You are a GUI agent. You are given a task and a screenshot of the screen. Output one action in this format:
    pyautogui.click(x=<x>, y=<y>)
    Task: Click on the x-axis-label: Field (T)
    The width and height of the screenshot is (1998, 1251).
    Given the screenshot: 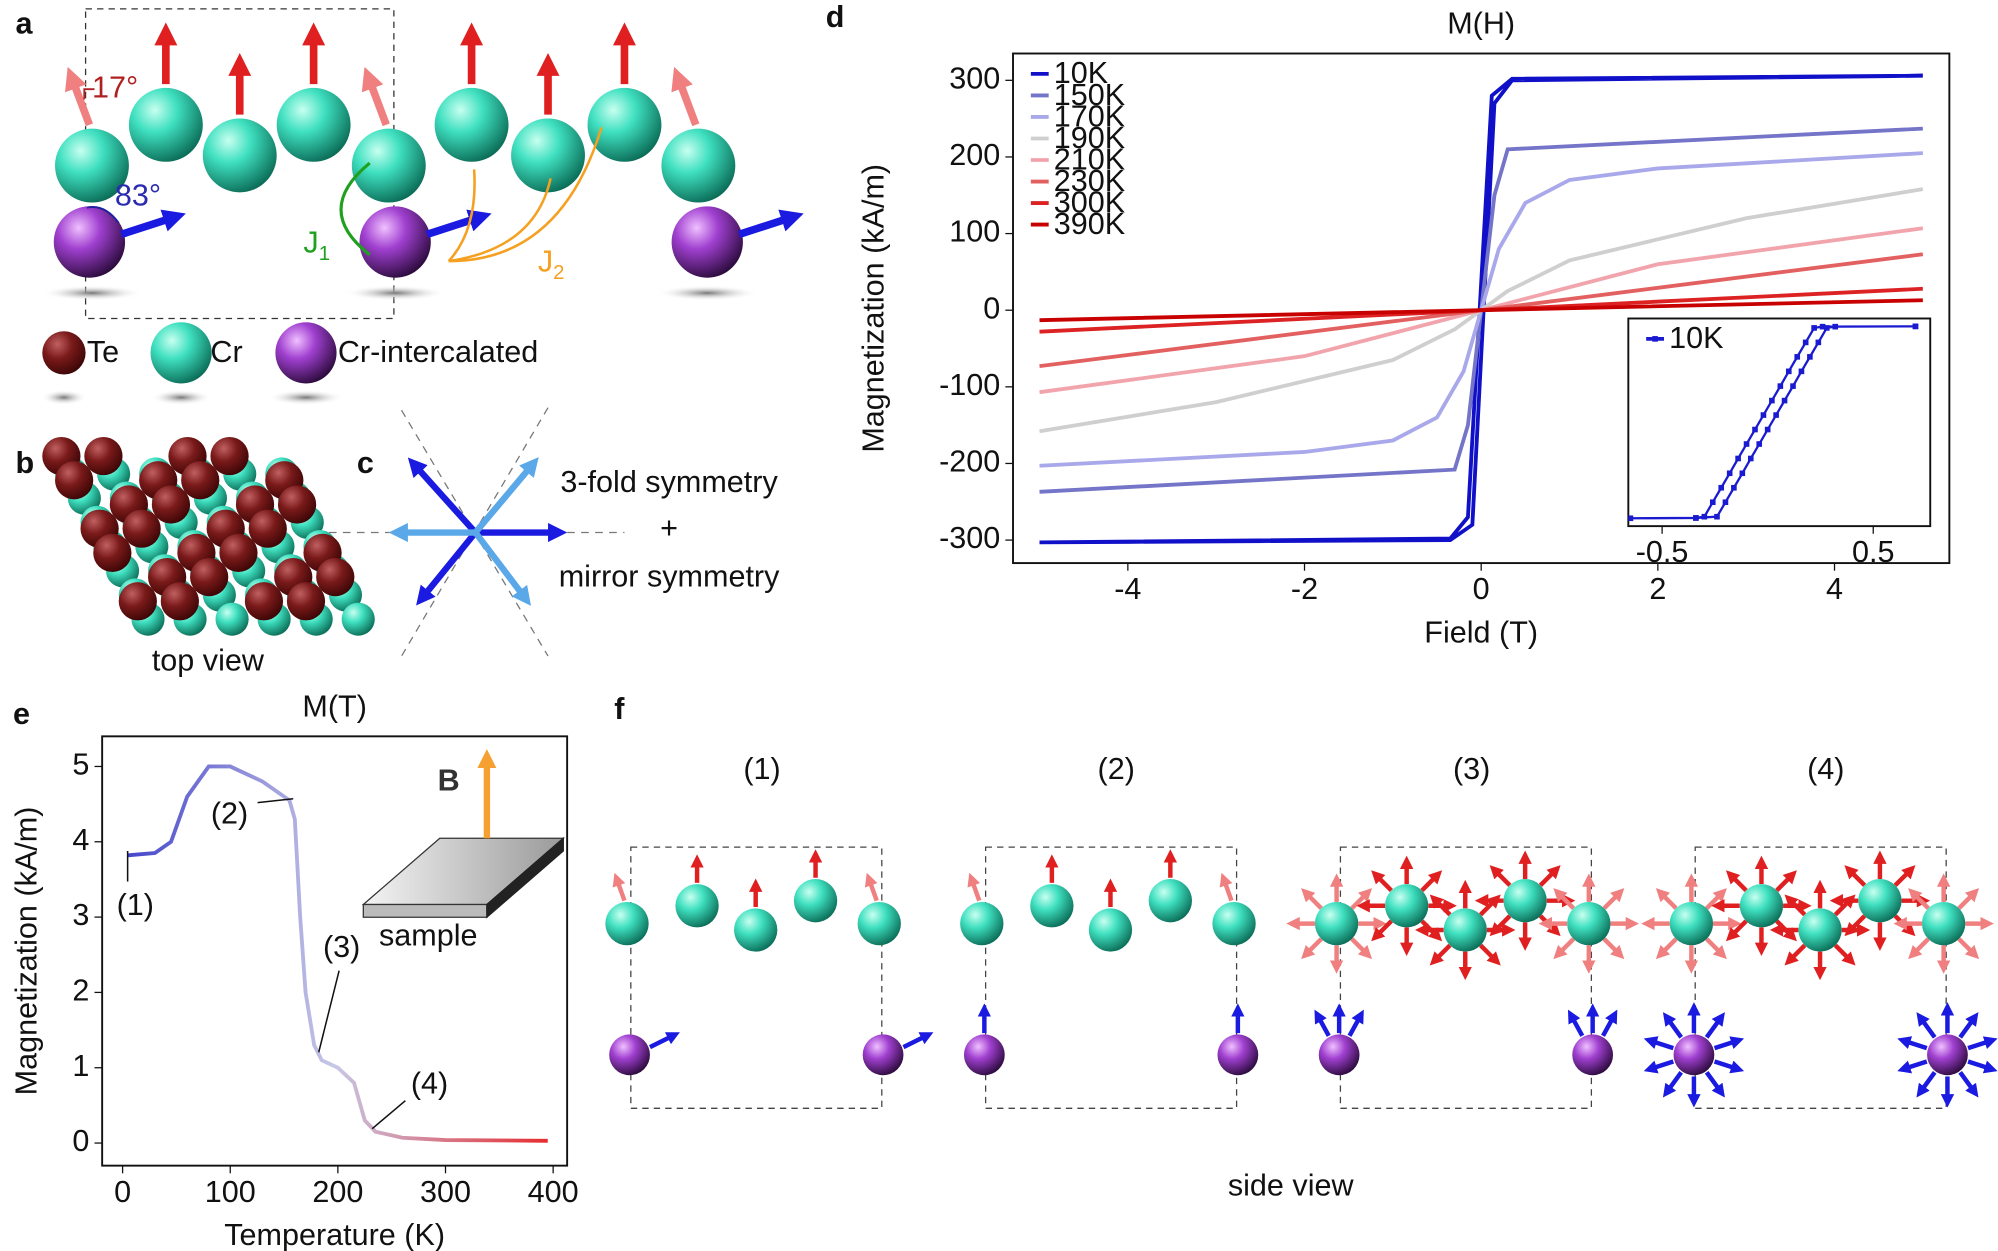 What is the action you would take?
    pyautogui.click(x=1481, y=632)
    